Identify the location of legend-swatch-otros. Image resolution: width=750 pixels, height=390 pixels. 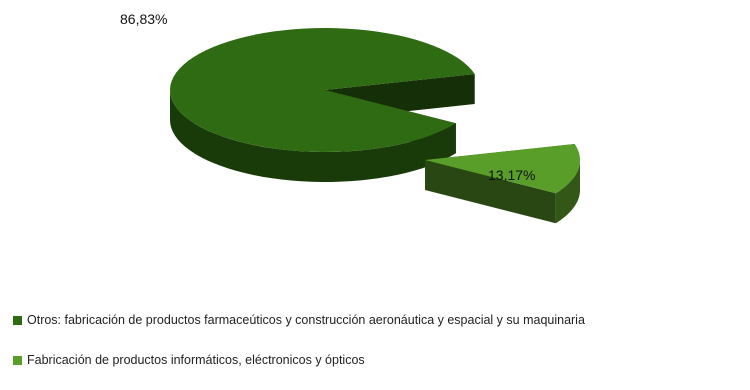
(17, 320).